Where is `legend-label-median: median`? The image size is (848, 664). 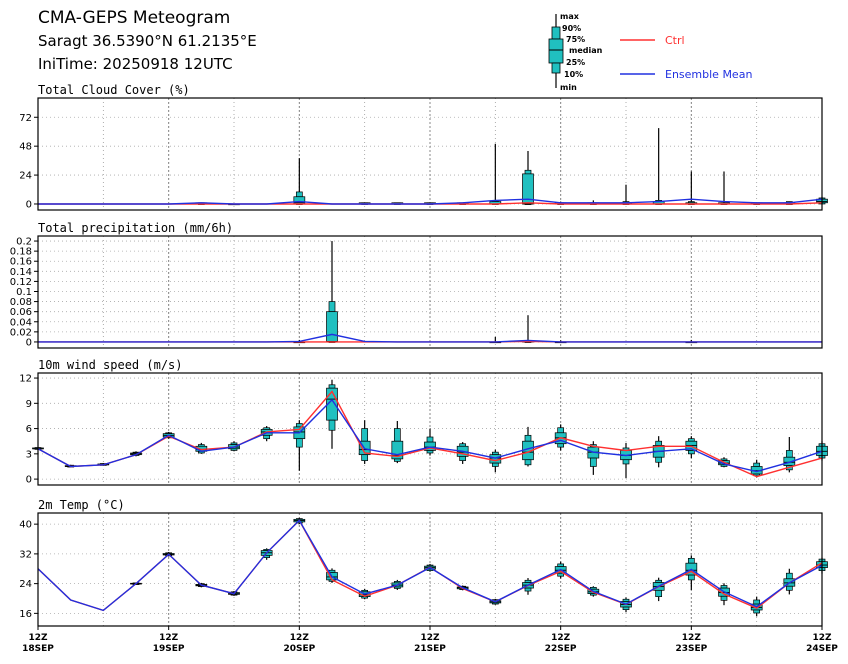
legend-label-median: median is located at coordinates (586, 50).